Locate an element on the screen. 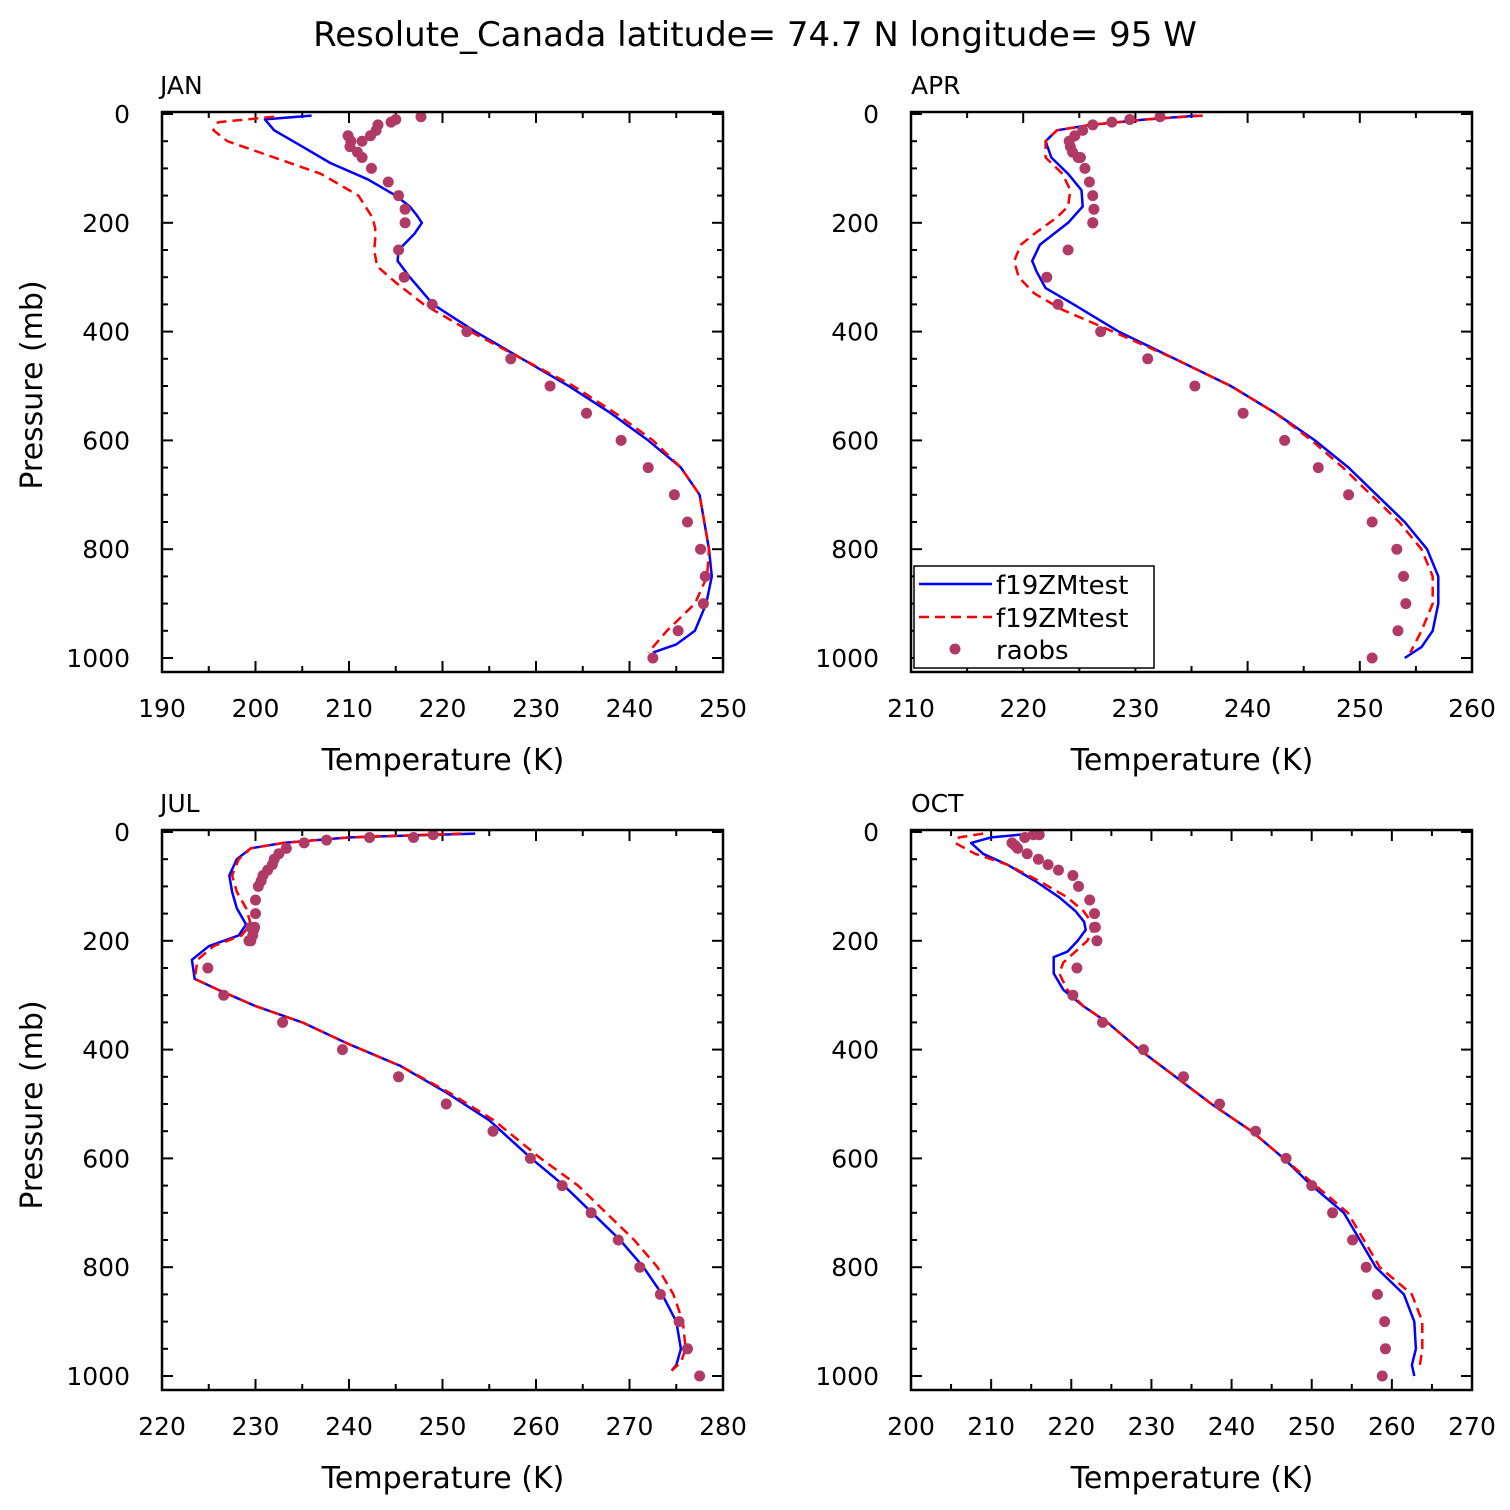  x-tick-label: 260 is located at coordinates (536, 1426).